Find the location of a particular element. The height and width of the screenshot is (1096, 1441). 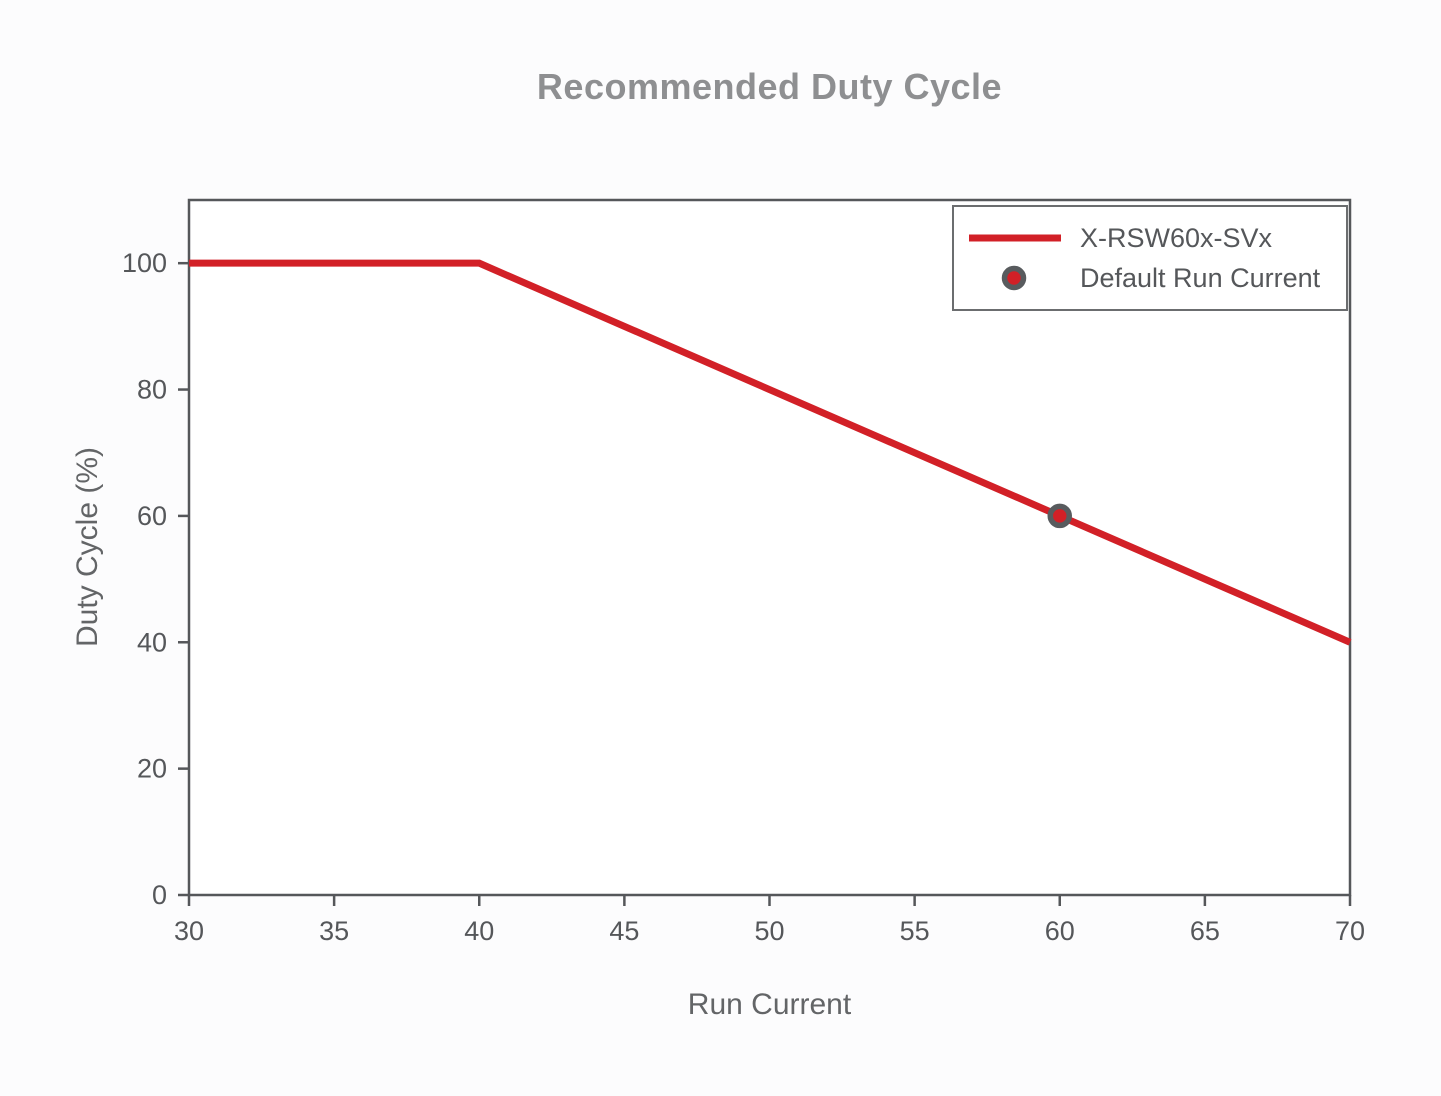

legend: X-RSW60x-SVx Default Run Current is located at coordinates (1150, 258).